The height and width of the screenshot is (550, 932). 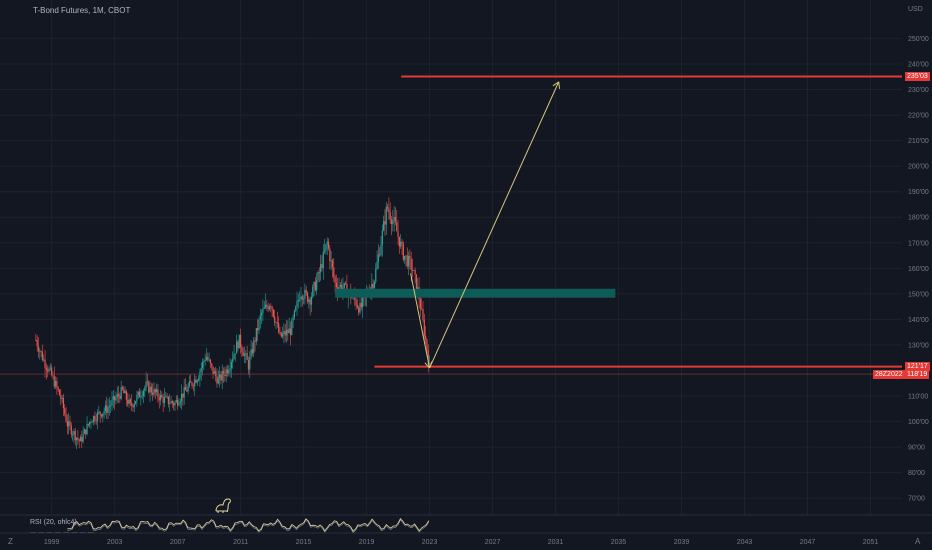 I want to click on time-axis-label: 2031, so click(x=556, y=542).